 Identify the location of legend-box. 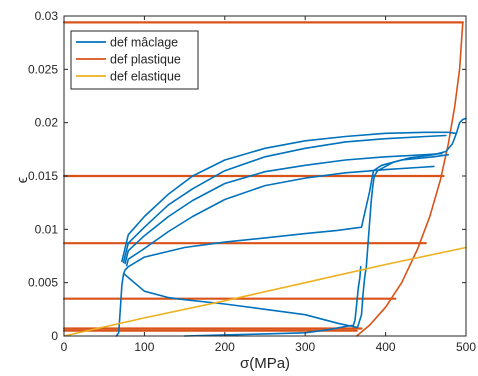
(134, 60).